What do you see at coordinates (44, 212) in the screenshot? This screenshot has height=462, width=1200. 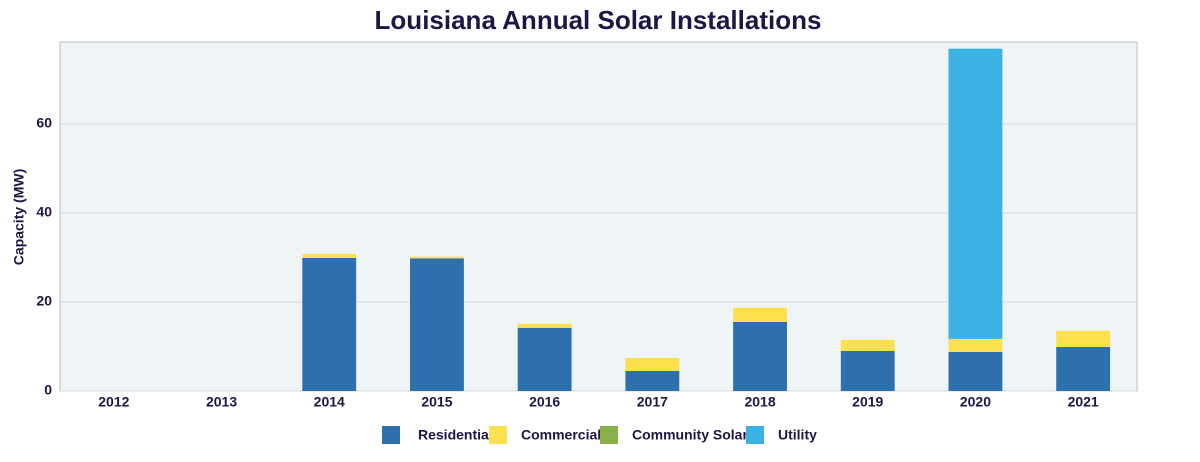 I see `y-tick-label: 40` at bounding box center [44, 212].